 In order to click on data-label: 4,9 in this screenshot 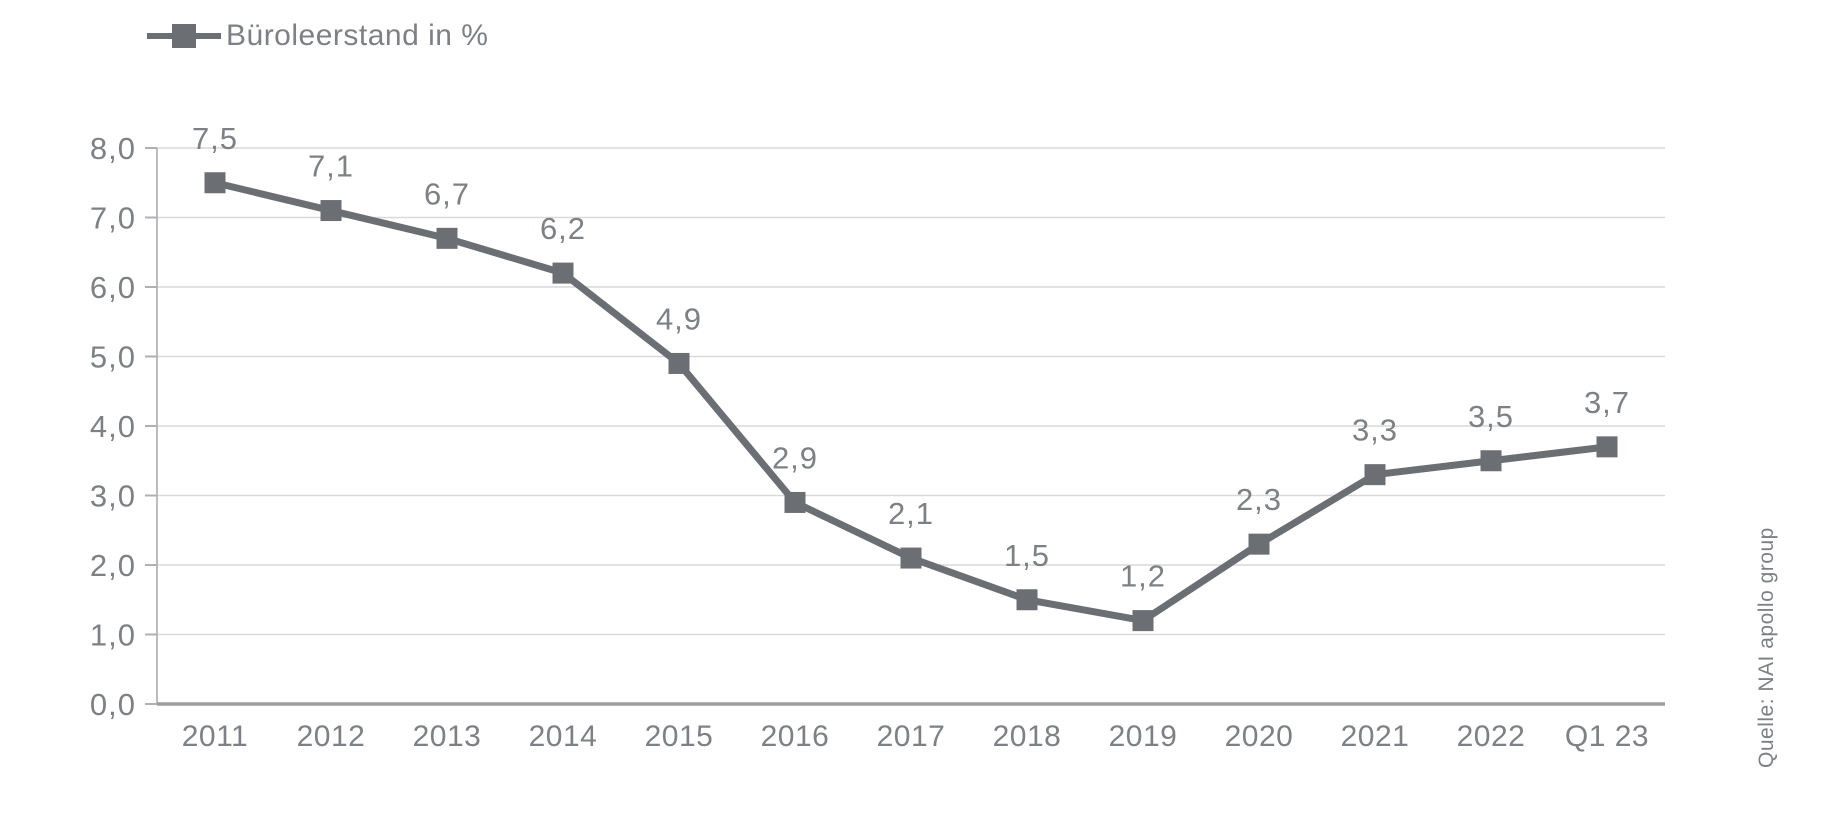, I will do `click(679, 318)`.